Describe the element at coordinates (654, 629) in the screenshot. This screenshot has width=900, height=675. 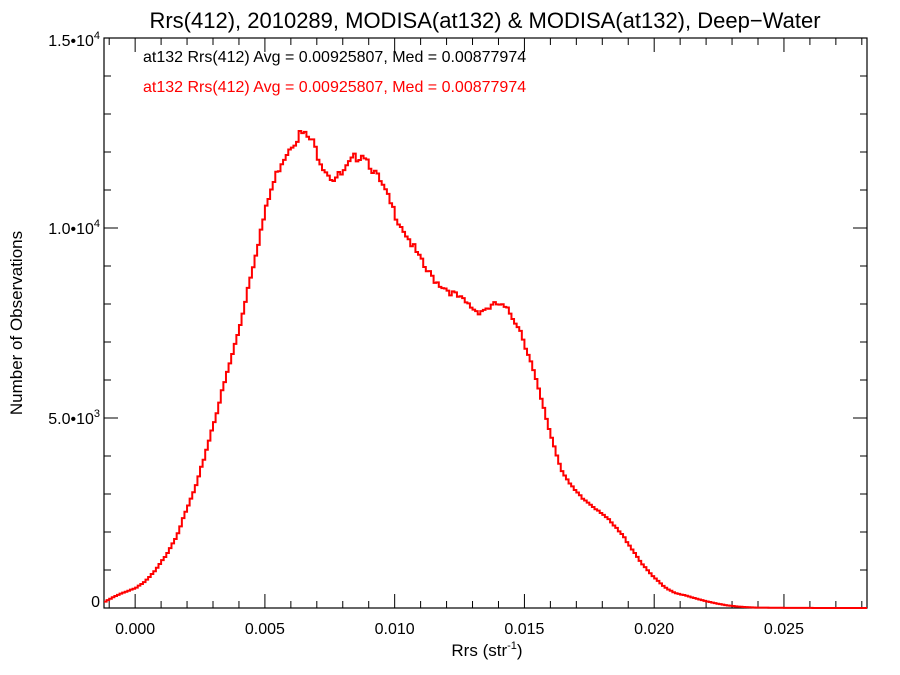
I see `x-tick-label: 0.020` at that location.